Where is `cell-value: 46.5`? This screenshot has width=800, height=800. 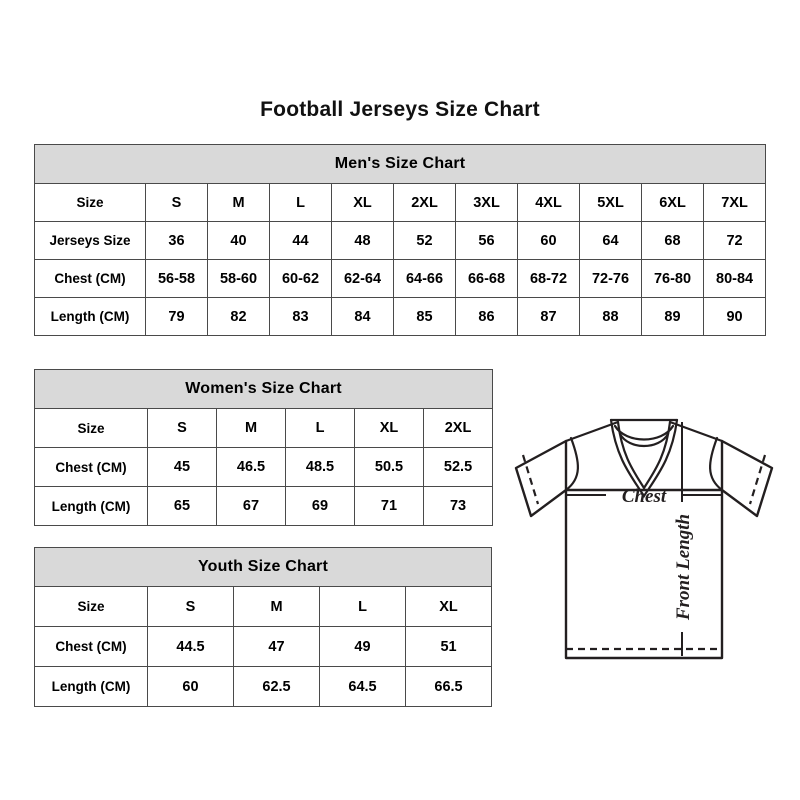 cell-value: 46.5 is located at coordinates (251, 467).